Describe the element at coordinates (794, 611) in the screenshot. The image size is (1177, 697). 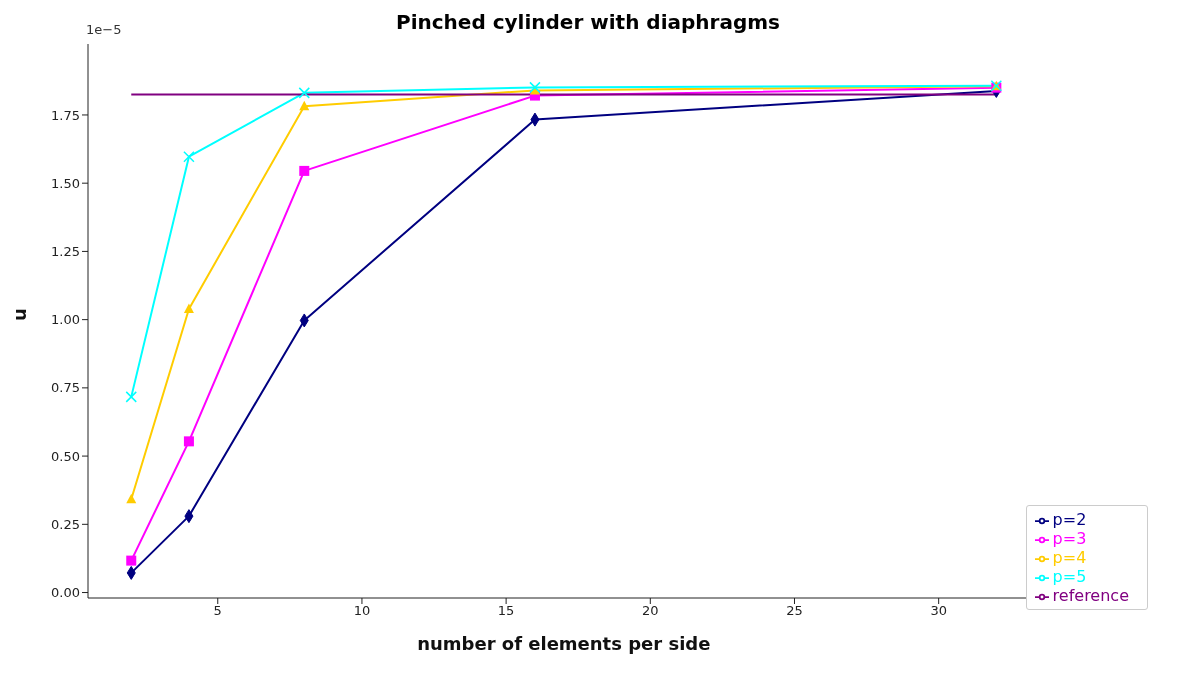
I see `x-tick-label: 25` at that location.